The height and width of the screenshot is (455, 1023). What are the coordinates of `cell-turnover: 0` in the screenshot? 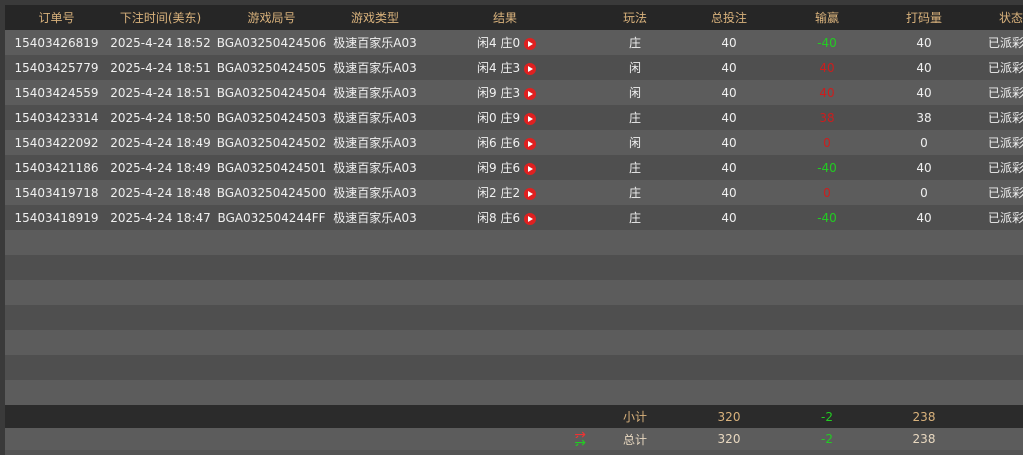 It's located at (924, 142).